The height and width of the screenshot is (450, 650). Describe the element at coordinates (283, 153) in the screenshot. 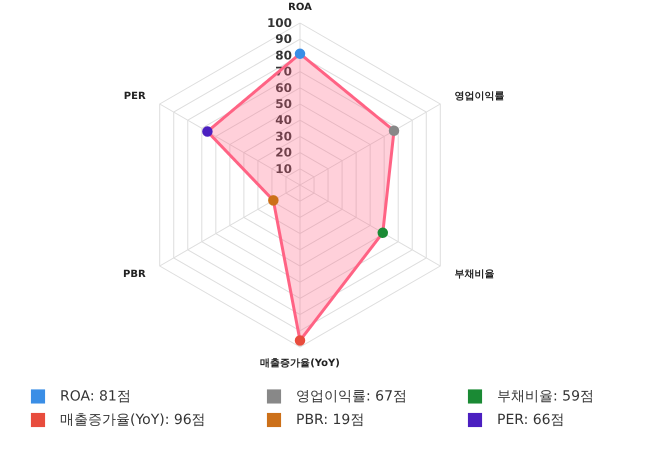

I see `y-tick-label: 20` at that location.